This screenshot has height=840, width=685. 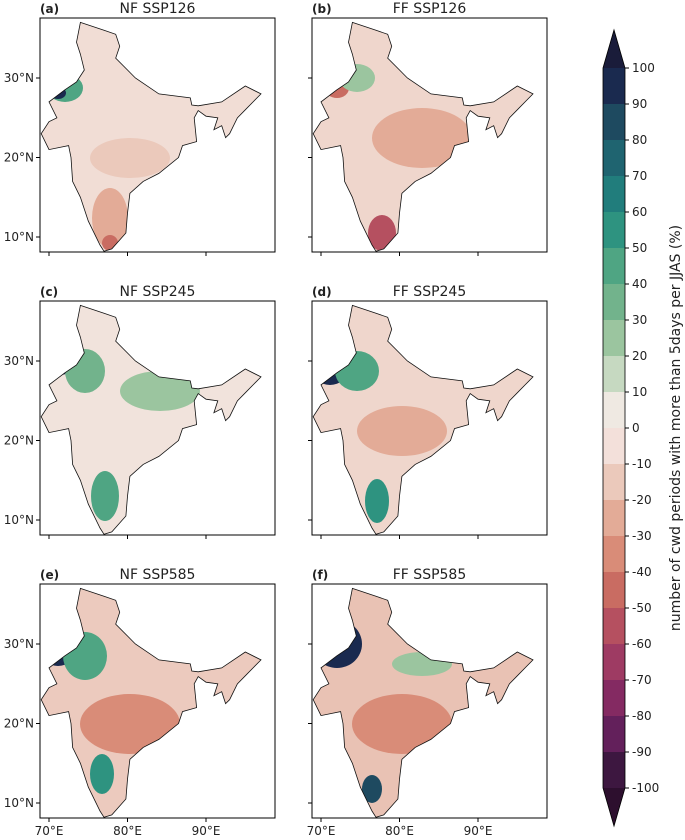 What do you see at coordinates (639, 320) in the screenshot?
I see `colorbar-tick-label: 30` at bounding box center [639, 320].